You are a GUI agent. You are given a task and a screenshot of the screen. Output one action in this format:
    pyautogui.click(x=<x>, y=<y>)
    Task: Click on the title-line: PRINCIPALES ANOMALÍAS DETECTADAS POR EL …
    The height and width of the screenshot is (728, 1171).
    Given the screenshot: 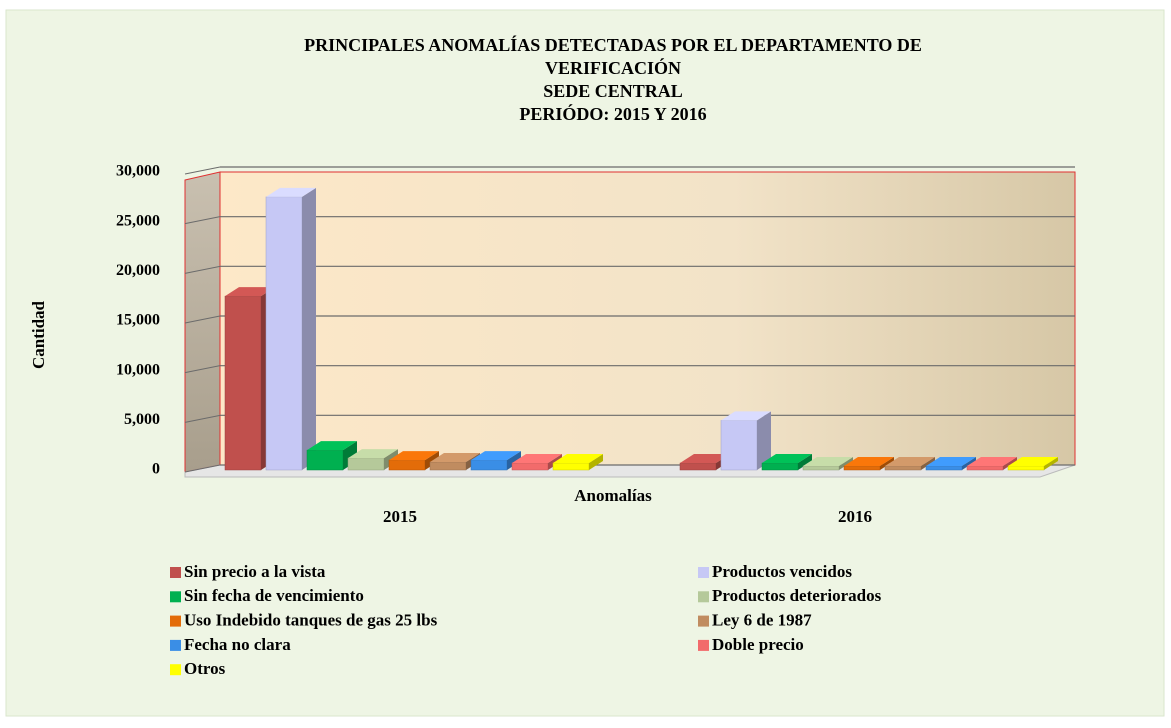 What is the action you would take?
    pyautogui.click(x=613, y=44)
    